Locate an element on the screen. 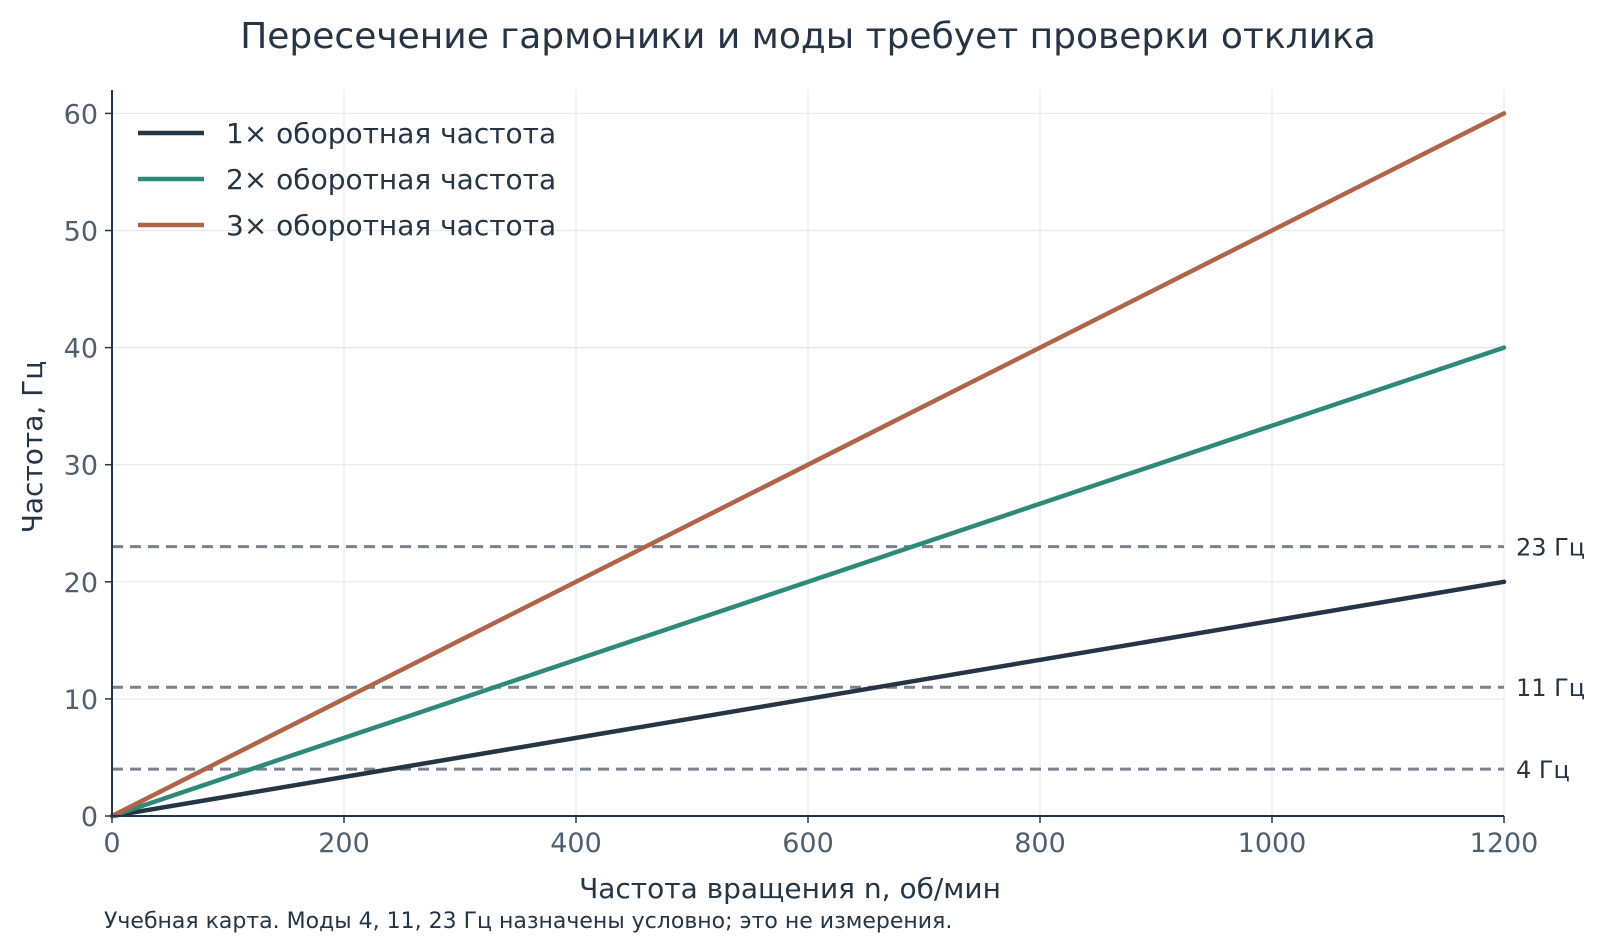 The image size is (1600, 946). reference-label: 11 Гц is located at coordinates (1550, 688).